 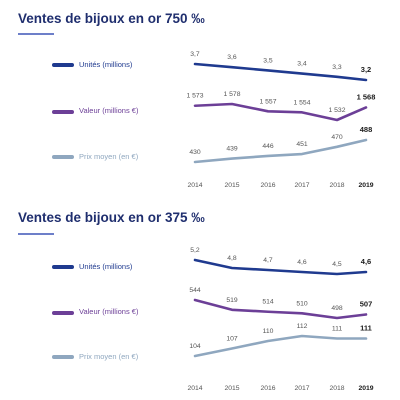 I want to click on data-label: 488, so click(x=366, y=129).